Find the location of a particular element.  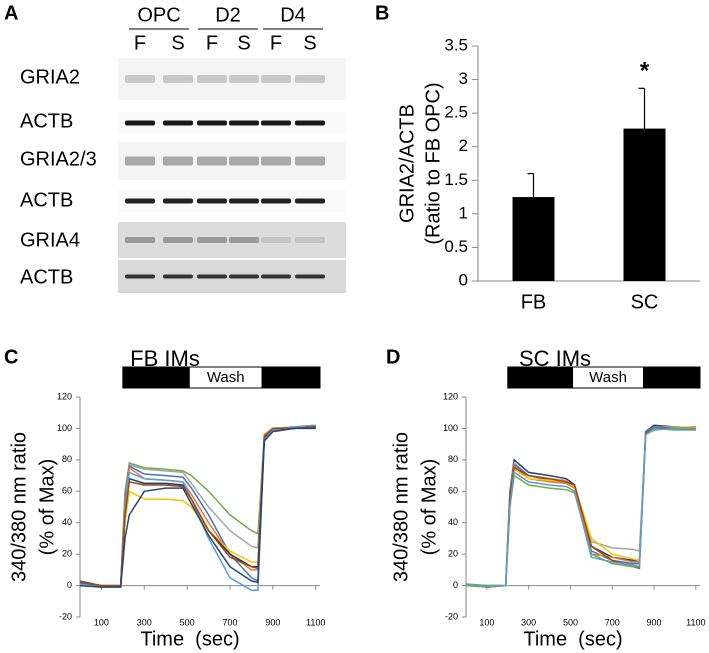

y-tick-label: 1 is located at coordinates (463, 212).